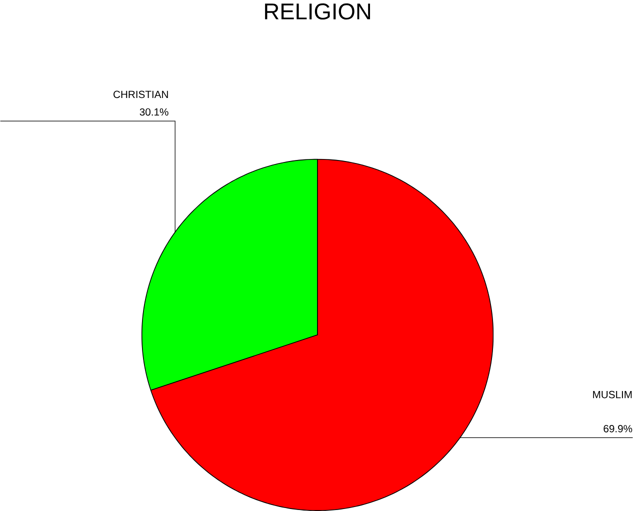 The width and height of the screenshot is (633, 511). What do you see at coordinates (317, 11) in the screenshot?
I see `chart-title: RELIGION` at bounding box center [317, 11].